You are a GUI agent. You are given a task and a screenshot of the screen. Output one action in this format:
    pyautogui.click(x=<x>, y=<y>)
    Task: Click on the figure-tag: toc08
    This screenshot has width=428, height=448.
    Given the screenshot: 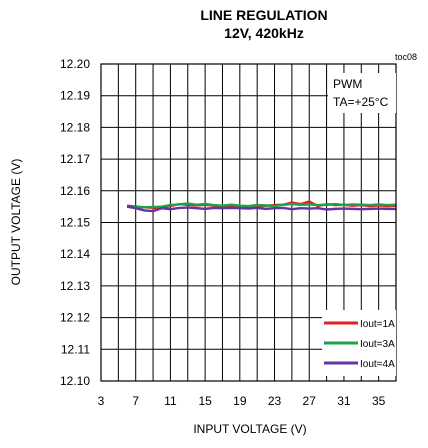 What is the action you would take?
    pyautogui.click(x=406, y=57)
    